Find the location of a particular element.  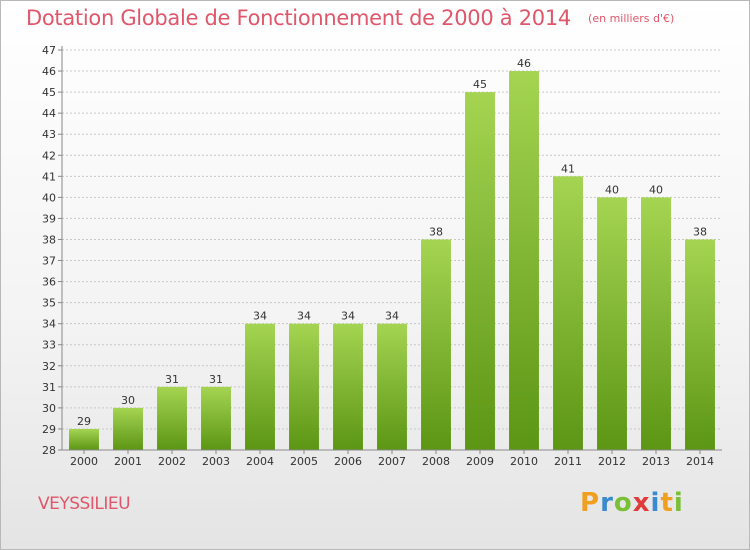

y-tick-label: 42 is located at coordinates (49, 155).